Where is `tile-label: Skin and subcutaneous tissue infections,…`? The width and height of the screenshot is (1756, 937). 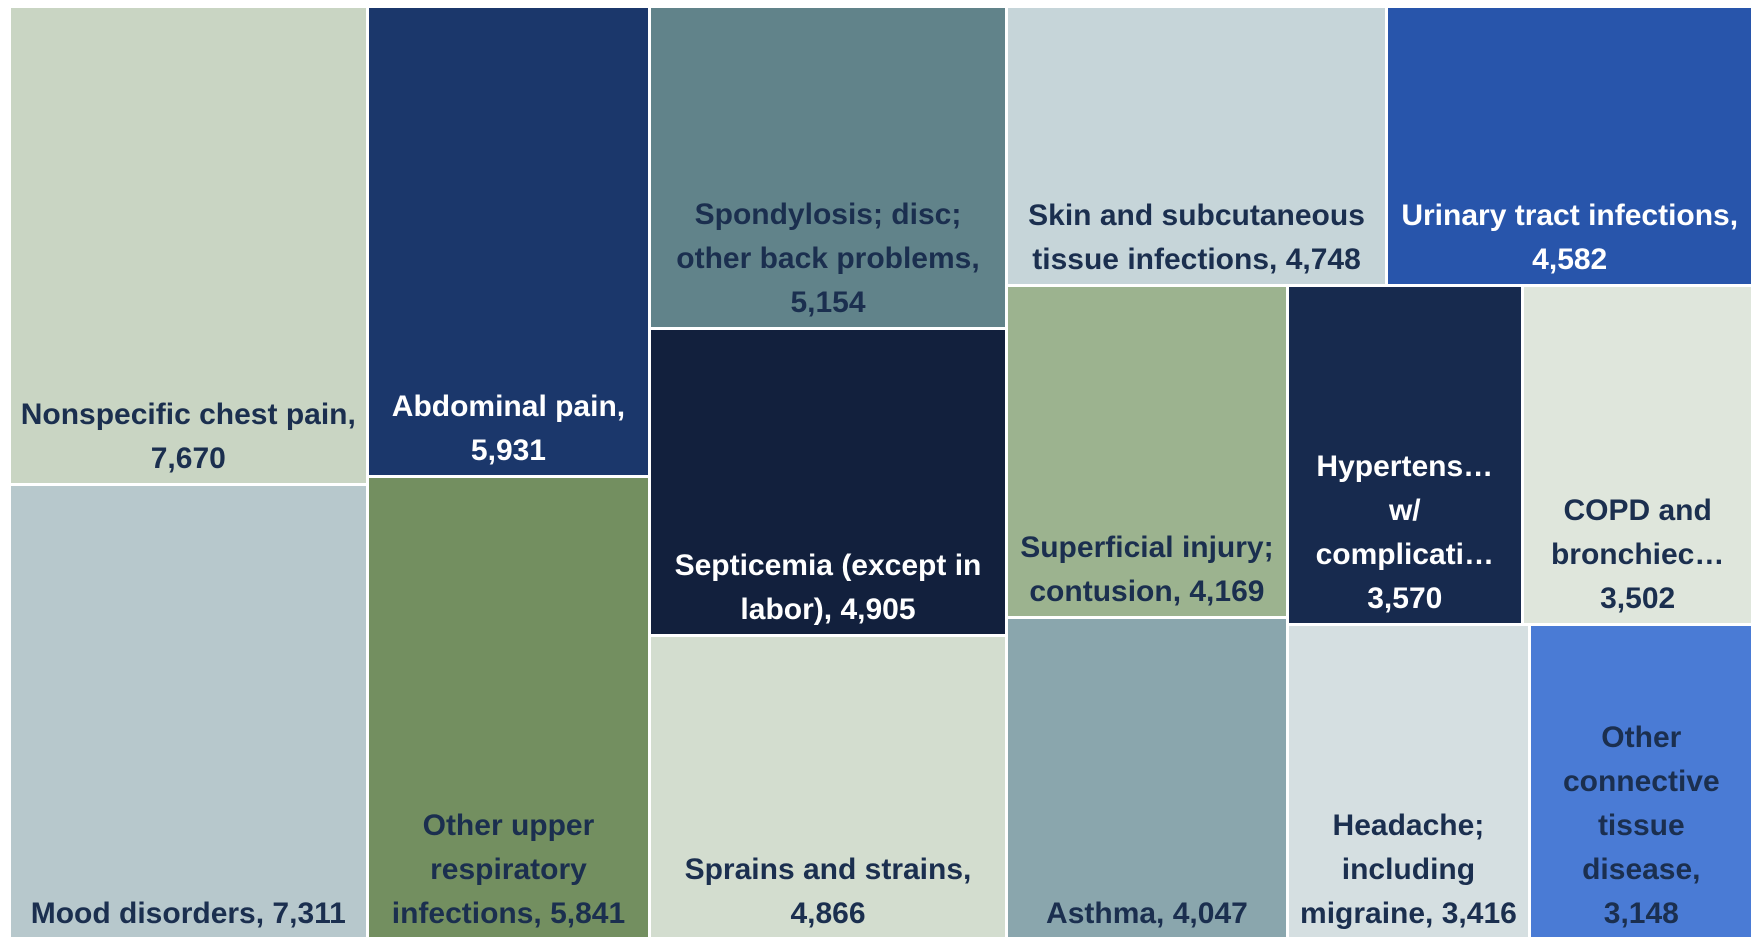
tile-label: Skin and subcutaneous tissue infections,… is located at coordinates (1196, 238).